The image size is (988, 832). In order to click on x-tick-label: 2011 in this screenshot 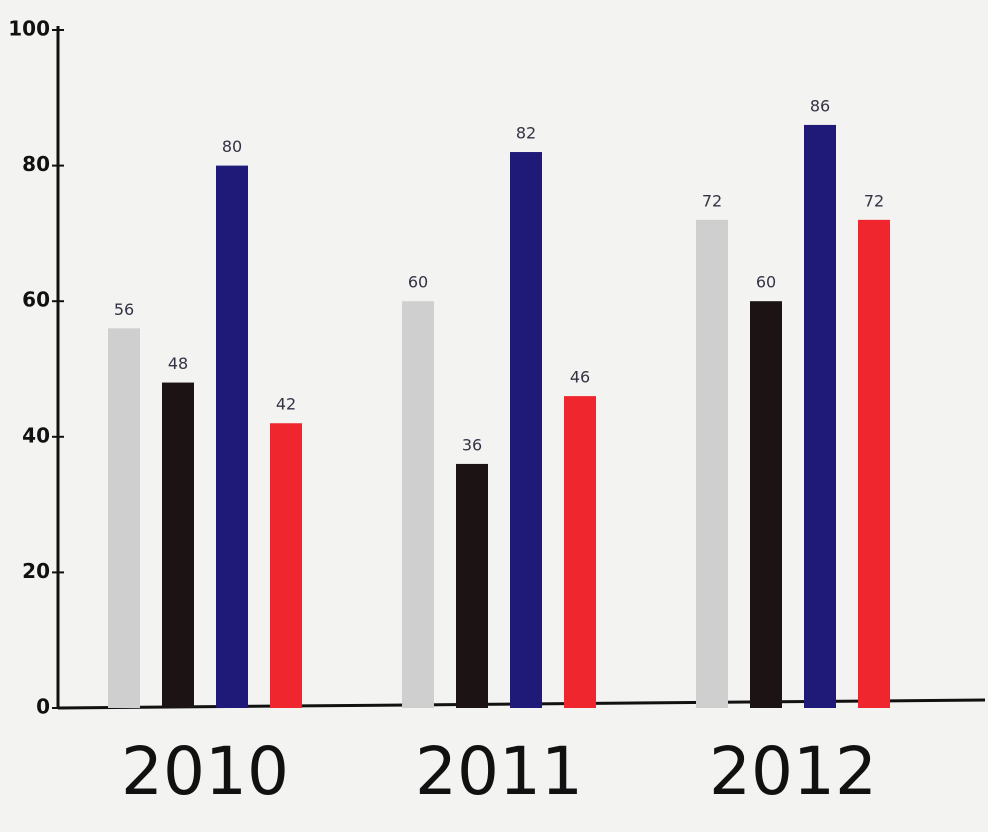, I will do `click(499, 771)`.